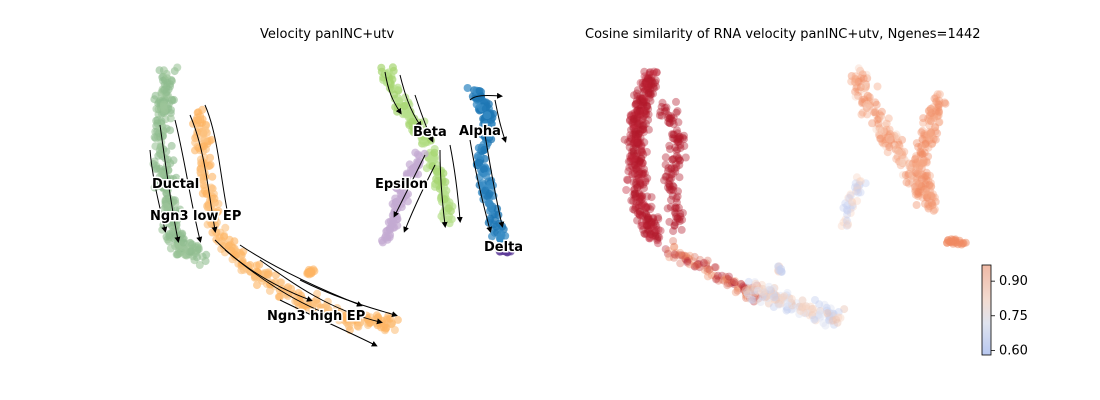 The width and height of the screenshot is (1100, 400). What do you see at coordinates (327, 34) in the screenshot?
I see `left-panel-title: Velocity panINC+utv` at bounding box center [327, 34].